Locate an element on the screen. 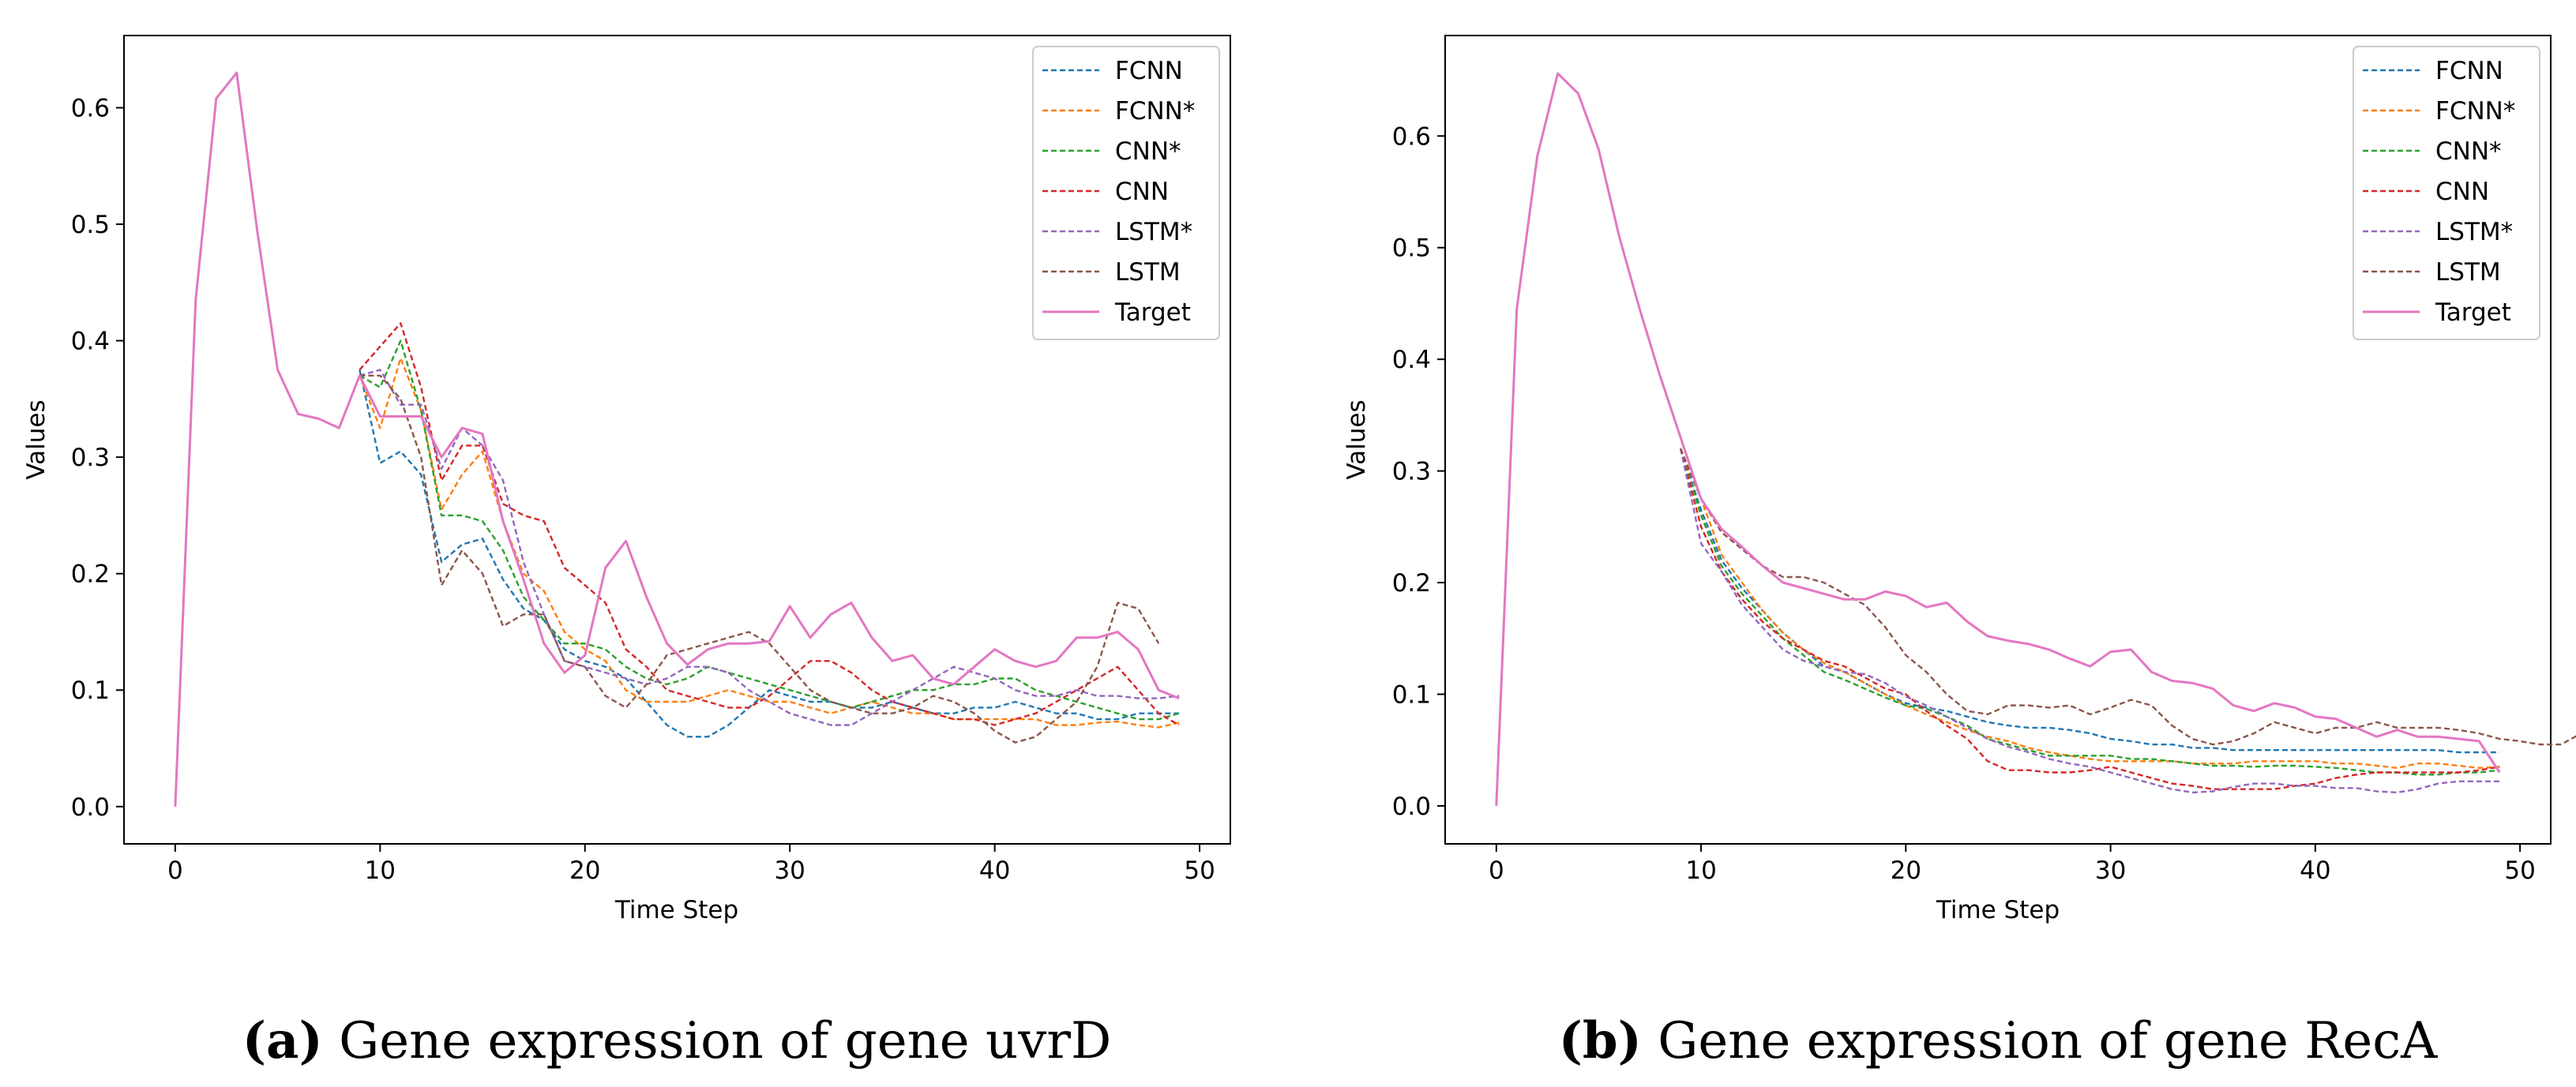 The height and width of the screenshot is (1087, 2576). caption-a-letter: (a) is located at coordinates (282, 1040).